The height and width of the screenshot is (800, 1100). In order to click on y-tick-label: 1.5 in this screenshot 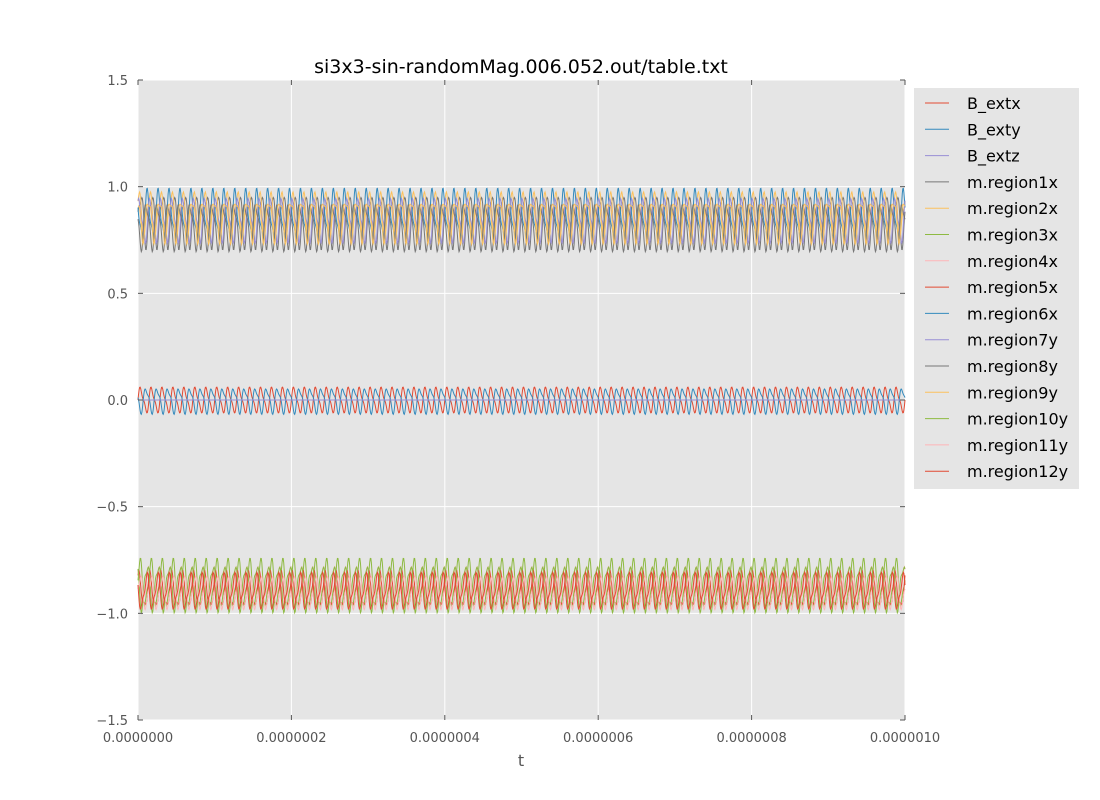, I will do `click(117, 81)`.